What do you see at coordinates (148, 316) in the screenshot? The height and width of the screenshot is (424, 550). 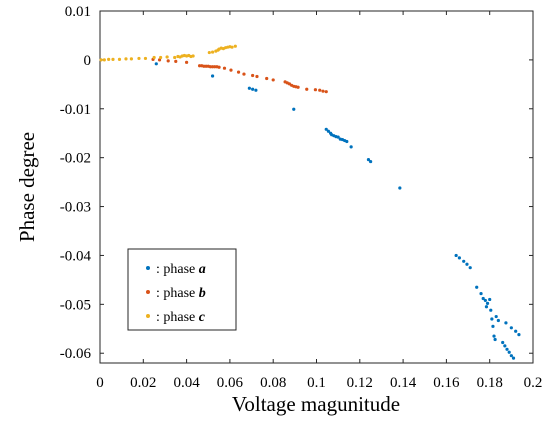 I see `legend-marker-phase-c` at bounding box center [148, 316].